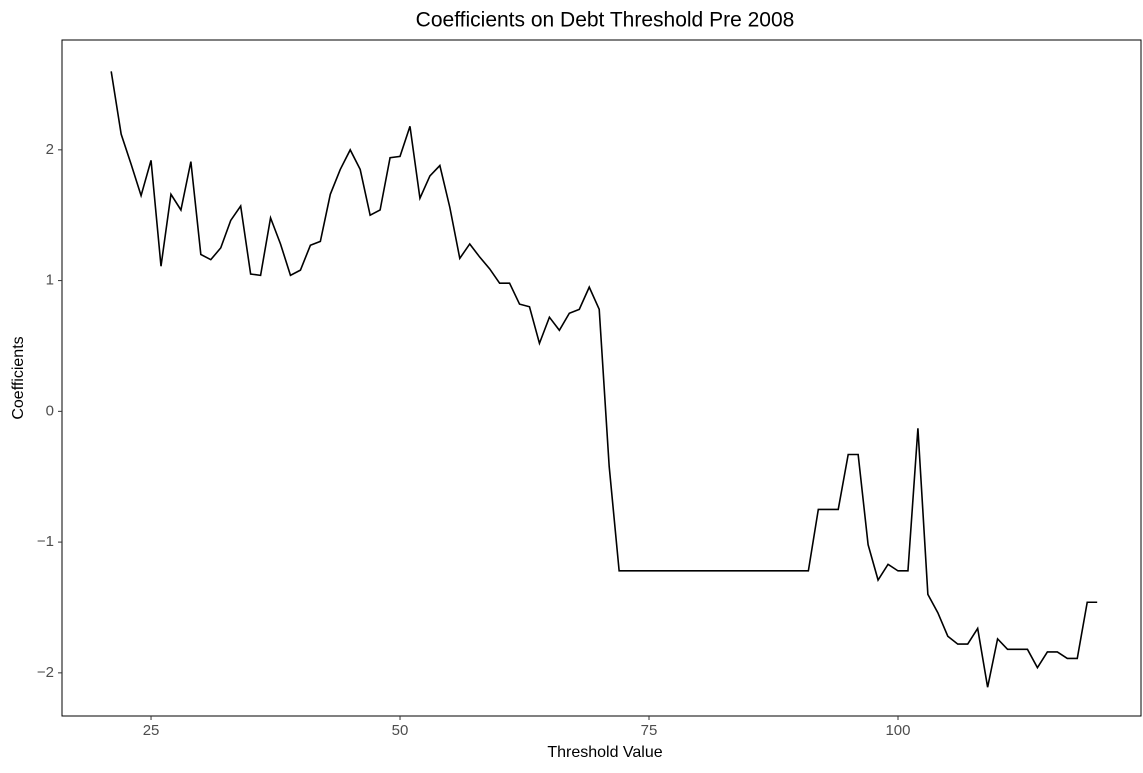 The image size is (1143, 773). What do you see at coordinates (50, 280) in the screenshot?
I see `y-tick-label: 1` at bounding box center [50, 280].